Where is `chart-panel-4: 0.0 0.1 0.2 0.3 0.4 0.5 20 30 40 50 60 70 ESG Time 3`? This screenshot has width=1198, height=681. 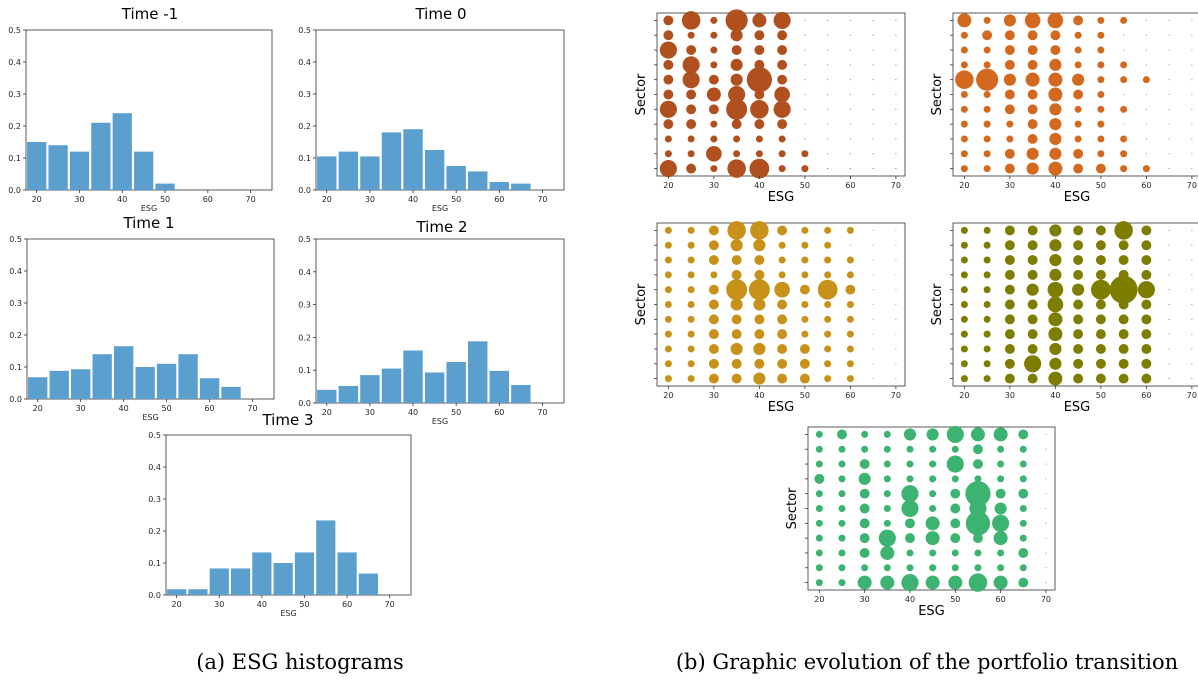 chart-panel-4: 0.0 0.1 0.2 0.3 0.4 0.5 20 30 40 50 60 70 ESG Time 3 is located at coordinates (280, 514).